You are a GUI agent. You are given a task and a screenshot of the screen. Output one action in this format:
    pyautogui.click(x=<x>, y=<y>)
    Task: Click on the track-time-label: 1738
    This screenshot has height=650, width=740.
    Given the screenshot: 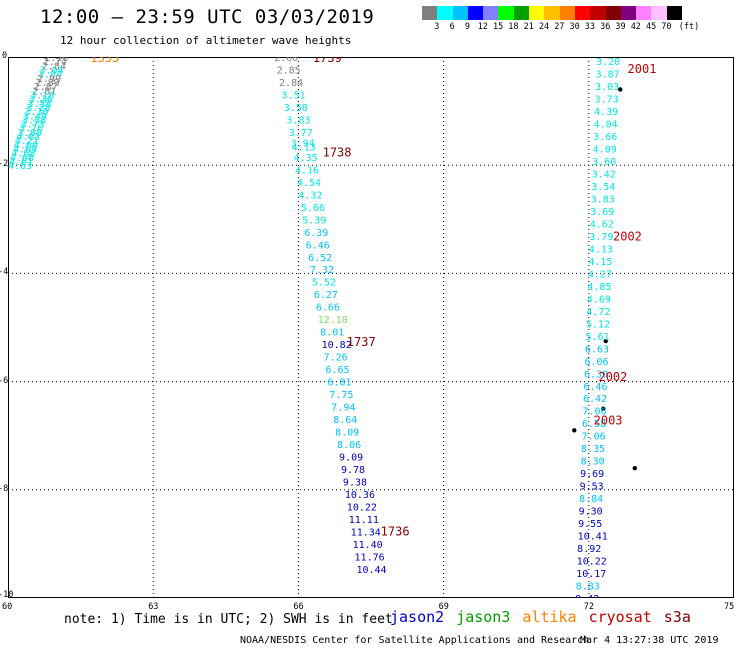 What is the action you would take?
    pyautogui.click(x=337, y=153)
    